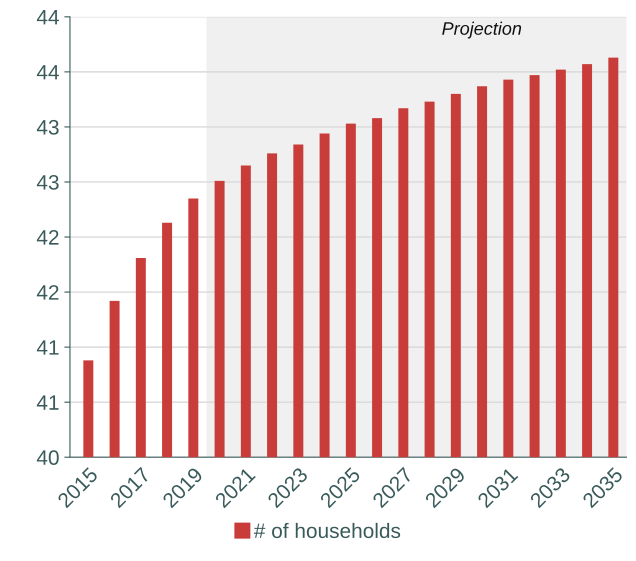 The height and width of the screenshot is (561, 636). What do you see at coordinates (327, 530) in the screenshot?
I see `legend-label: # of households` at bounding box center [327, 530].